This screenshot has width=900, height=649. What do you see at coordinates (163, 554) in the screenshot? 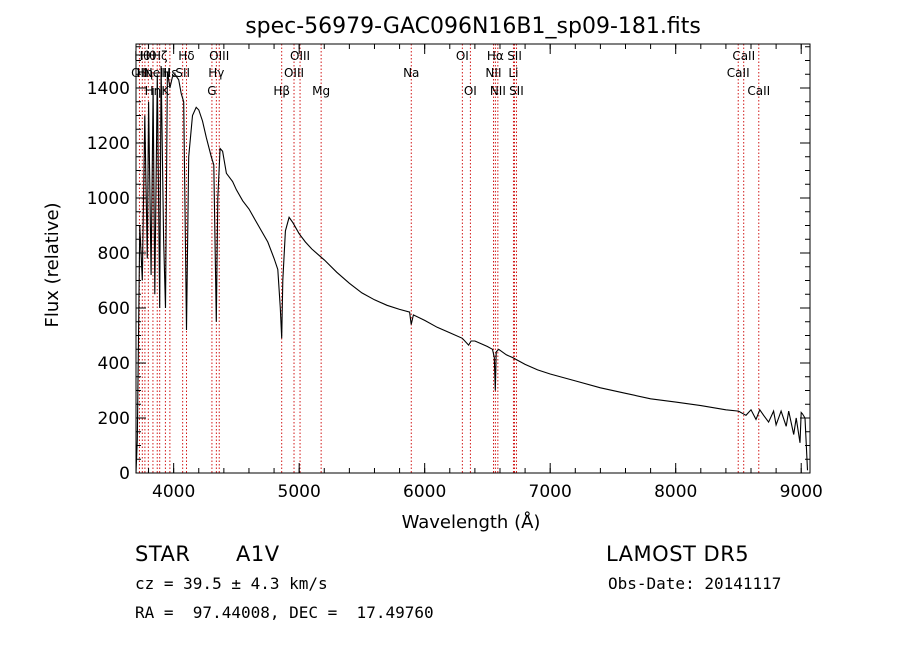
I see `object-class: STAR` at bounding box center [163, 554].